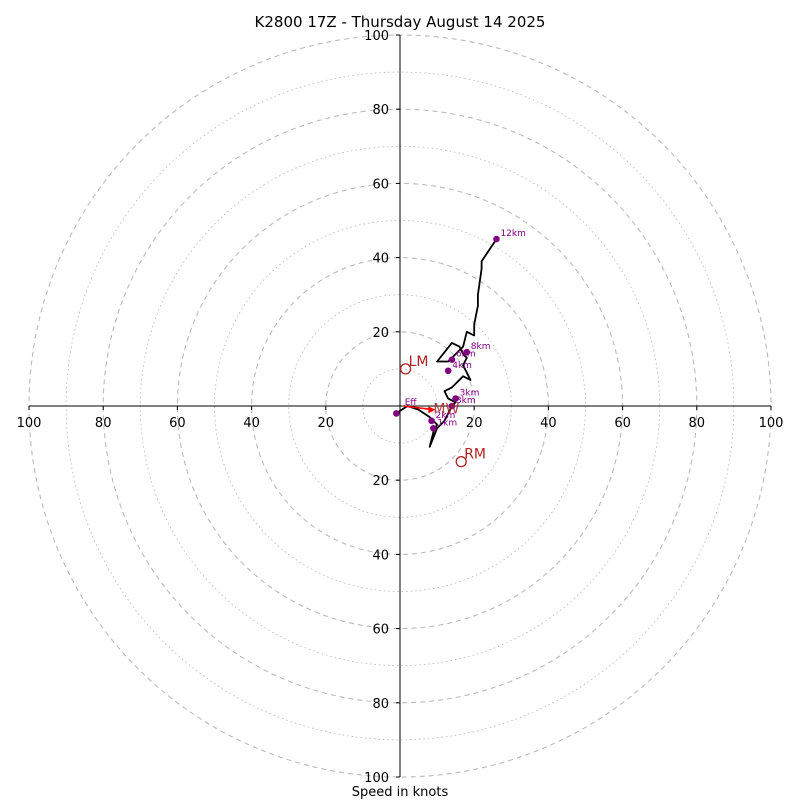  I want to click on hodograph-line, so click(446, 343).